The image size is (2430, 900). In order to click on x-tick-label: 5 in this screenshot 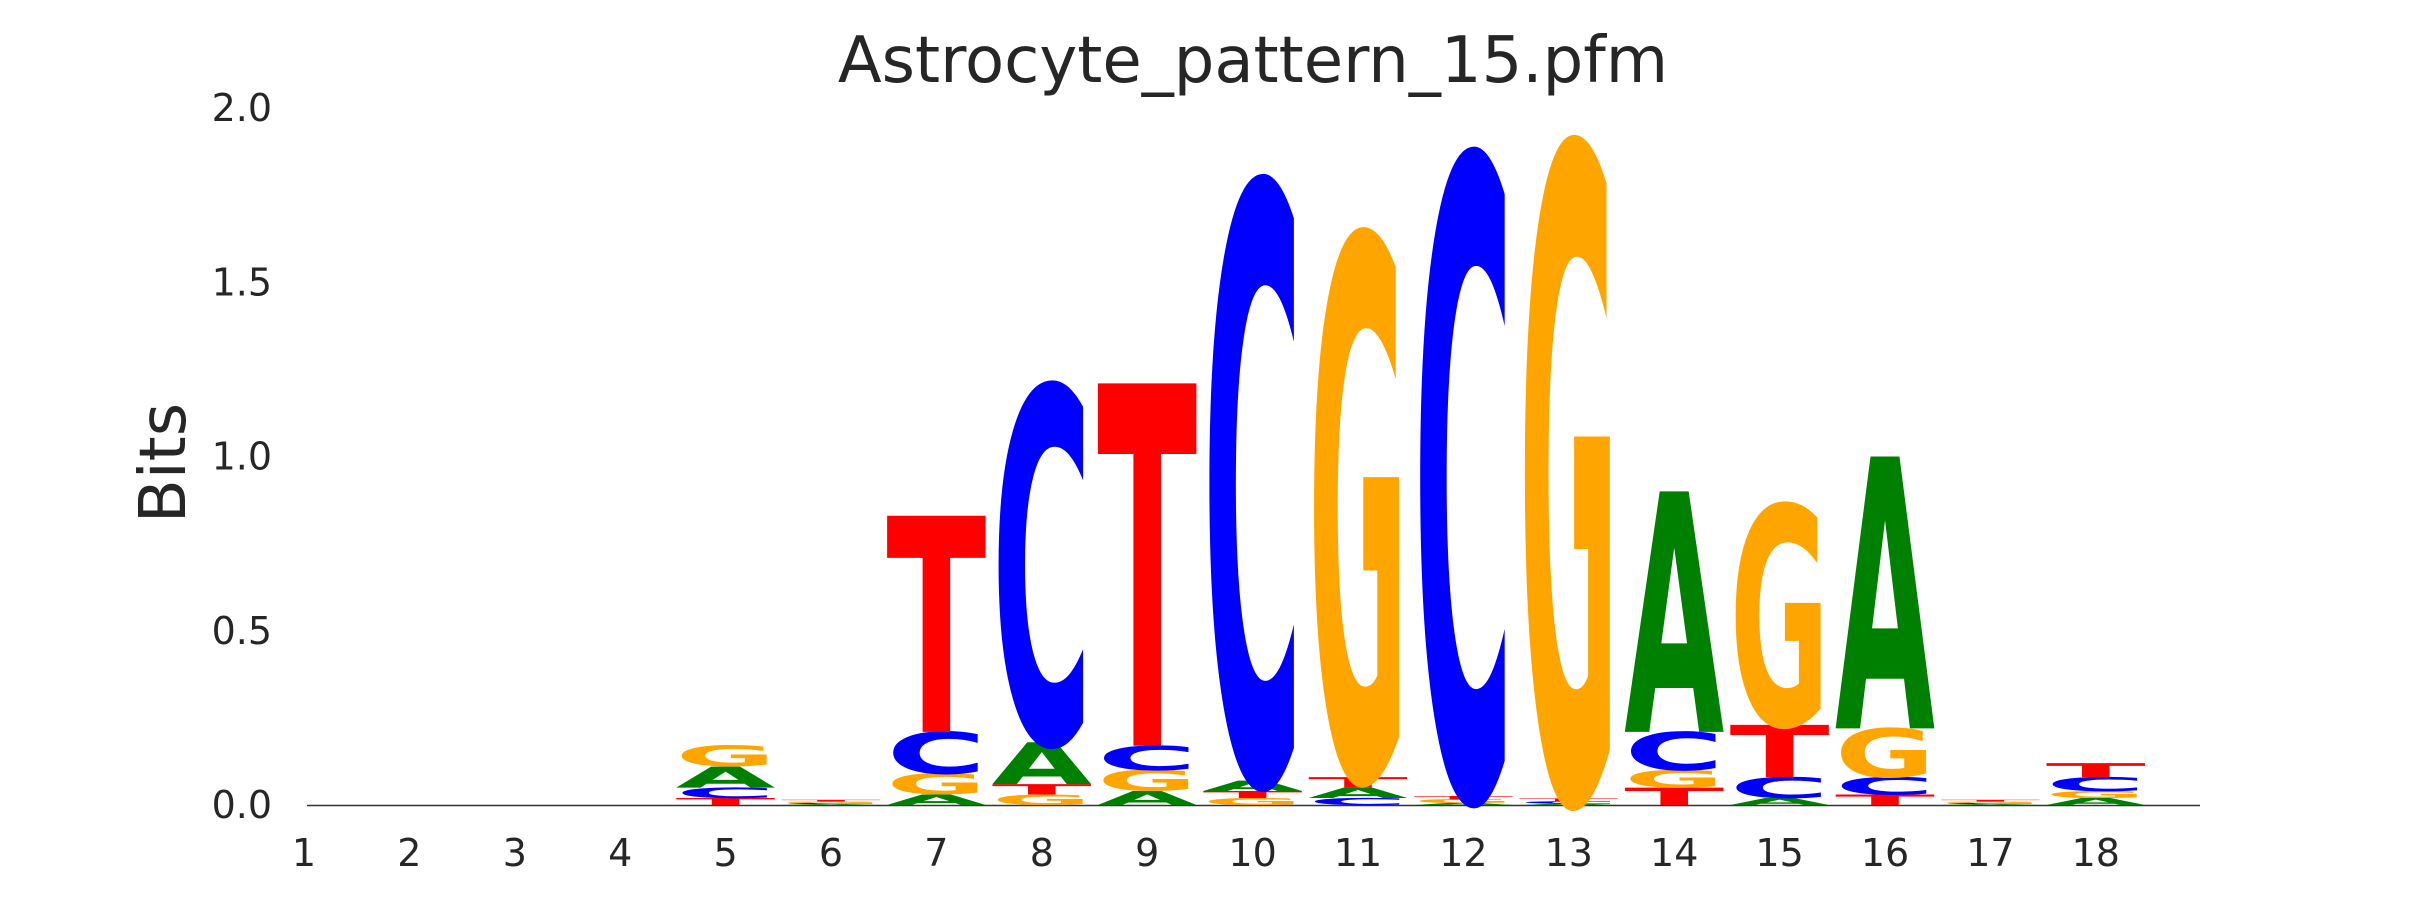, I will do `click(726, 853)`.